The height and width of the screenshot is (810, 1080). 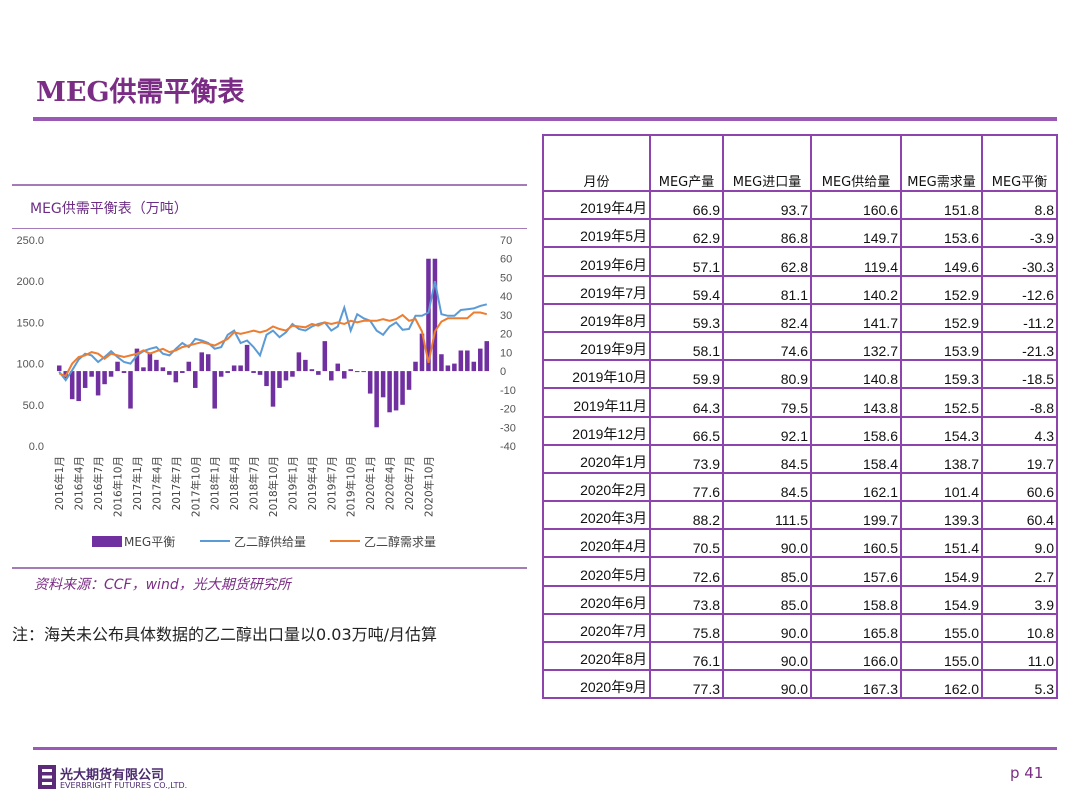 What do you see at coordinates (596, 317) in the screenshot?
I see `cell-month: 2019年8月` at bounding box center [596, 317].